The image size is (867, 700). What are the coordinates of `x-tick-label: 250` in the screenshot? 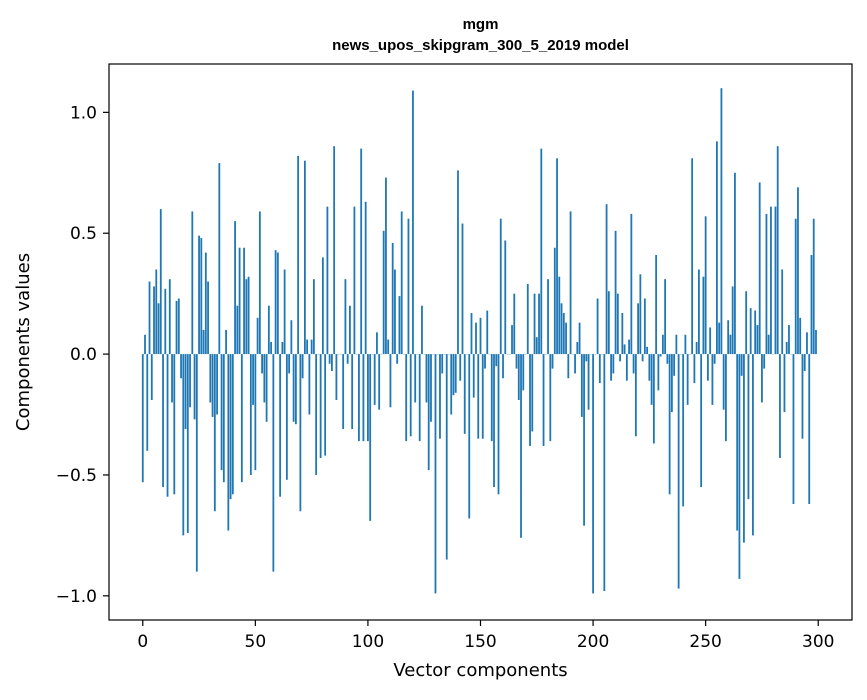 It's located at (705, 642).